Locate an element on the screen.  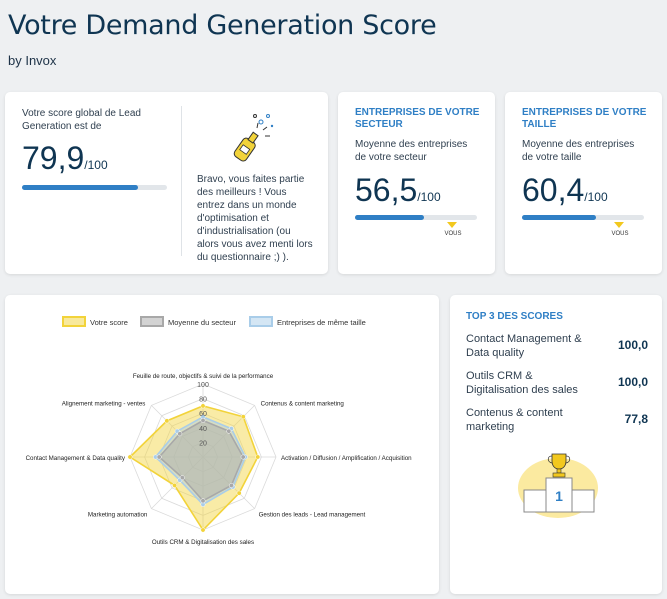
radar-axis-label: Outils CRM & Digitalisation des sales is located at coordinates (203, 542).